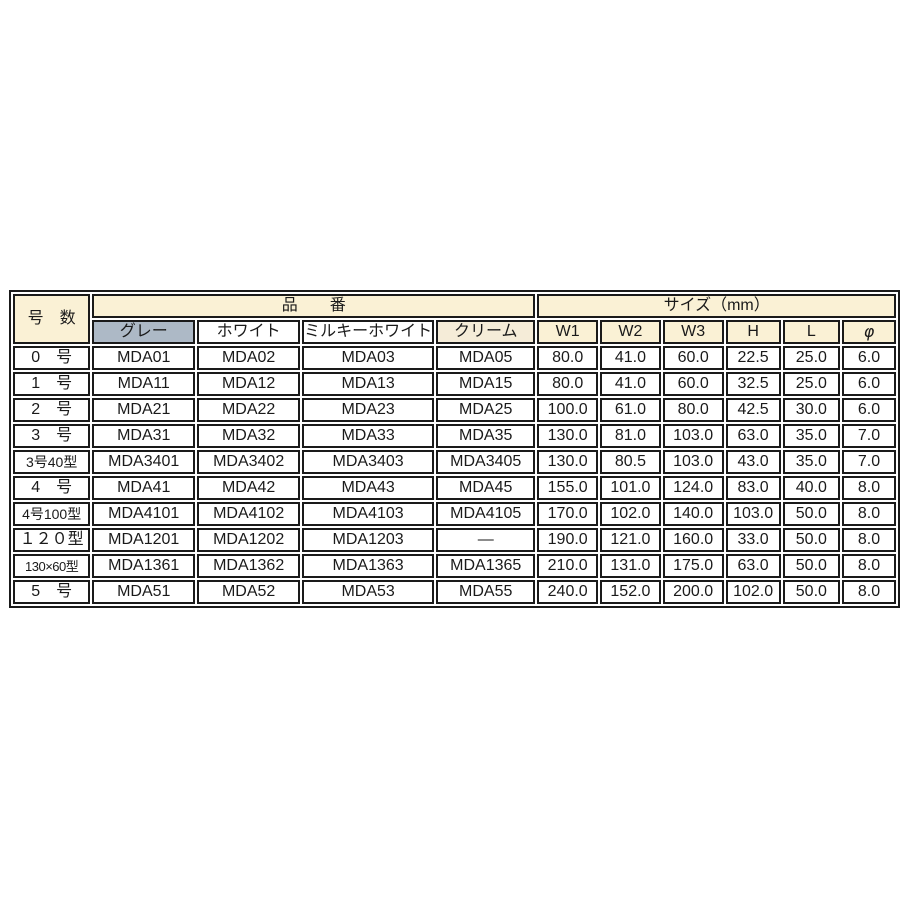 This screenshot has height=900, width=900. What do you see at coordinates (869, 332) in the screenshot?
I see `header-size-phi: φ` at bounding box center [869, 332].